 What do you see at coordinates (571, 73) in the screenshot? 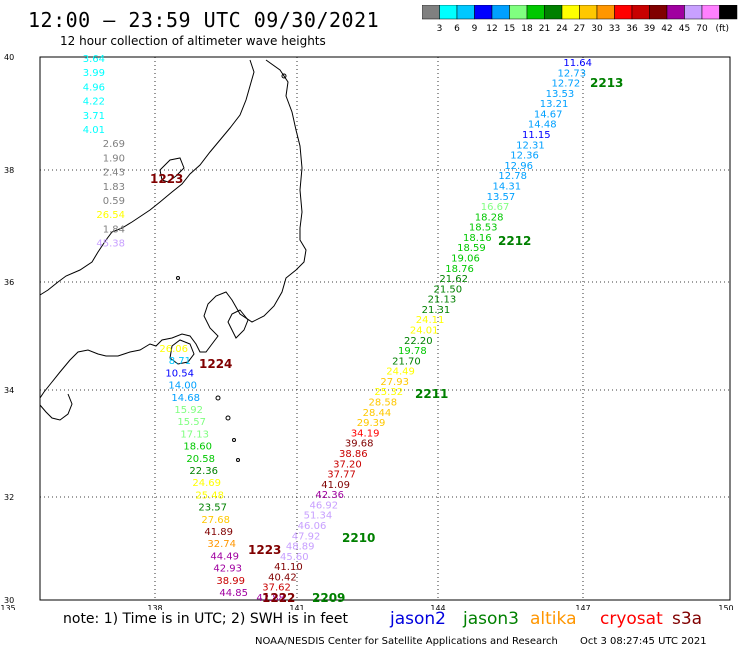
I see `wave-height-value: 12.73` at bounding box center [571, 73].